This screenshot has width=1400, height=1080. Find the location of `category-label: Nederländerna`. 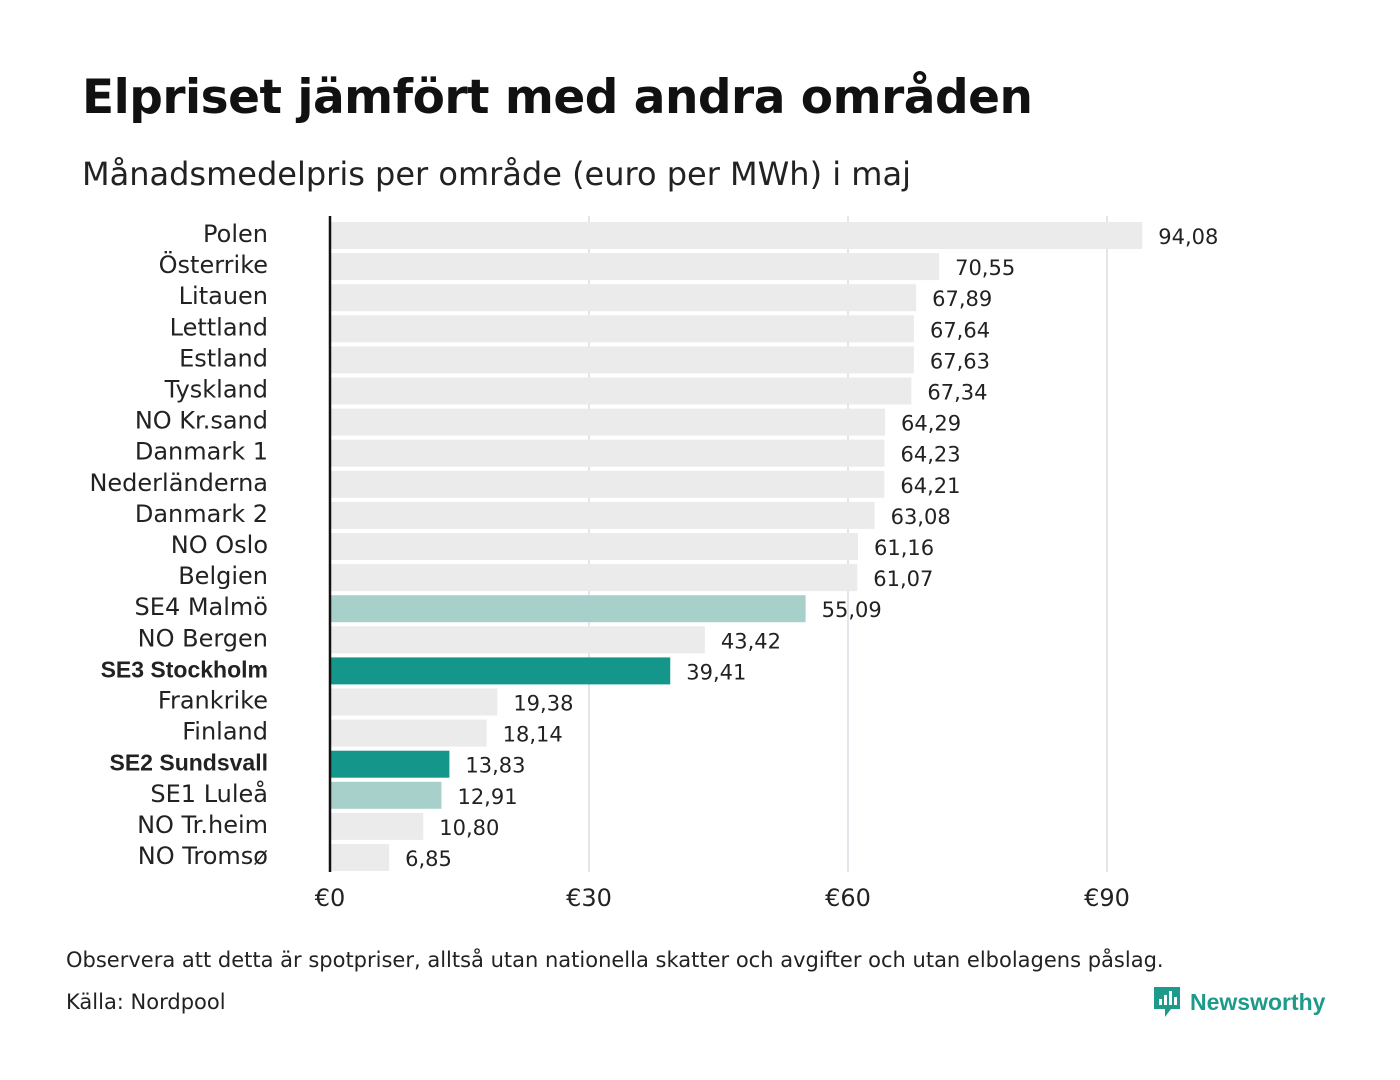

category-label: Nederländerna is located at coordinates (178, 483).